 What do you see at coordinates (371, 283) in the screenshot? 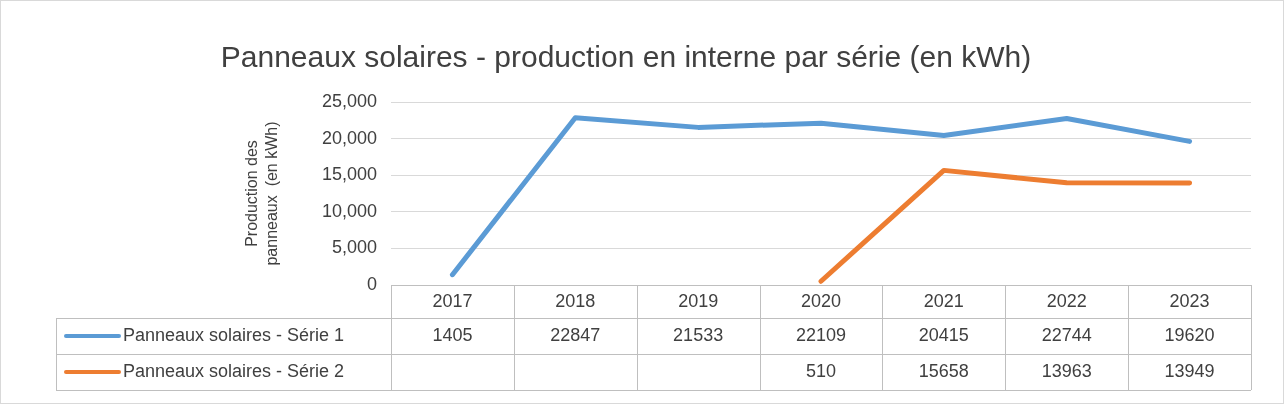
I see `y-tick-label: 0` at bounding box center [371, 283].